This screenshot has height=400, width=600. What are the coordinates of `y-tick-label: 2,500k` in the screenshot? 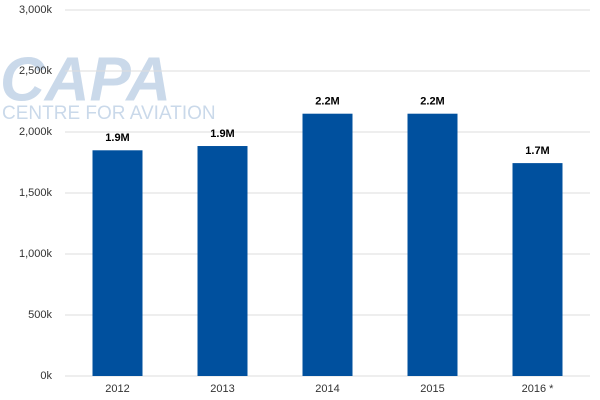 It's located at (36, 71).